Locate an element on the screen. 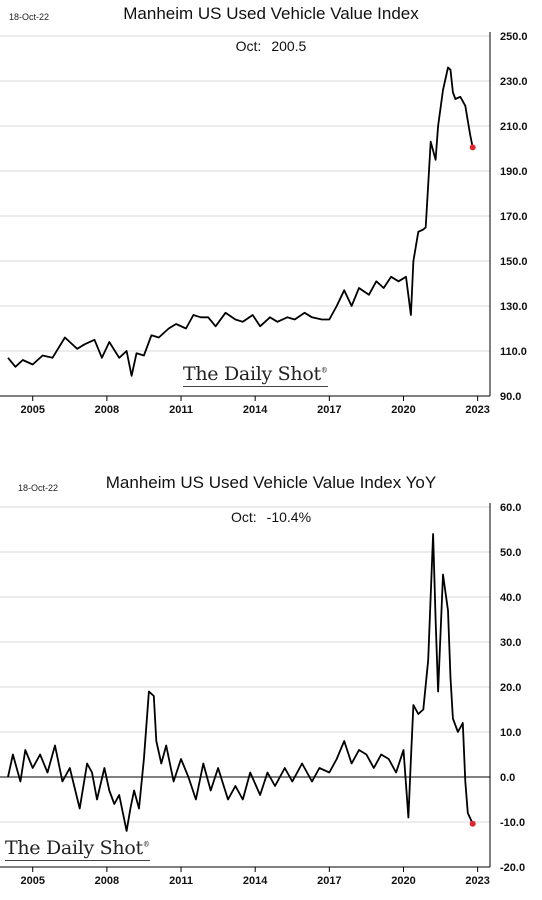 The height and width of the screenshot is (900, 542). y-tick-label: 30.0 is located at coordinates (510, 643).